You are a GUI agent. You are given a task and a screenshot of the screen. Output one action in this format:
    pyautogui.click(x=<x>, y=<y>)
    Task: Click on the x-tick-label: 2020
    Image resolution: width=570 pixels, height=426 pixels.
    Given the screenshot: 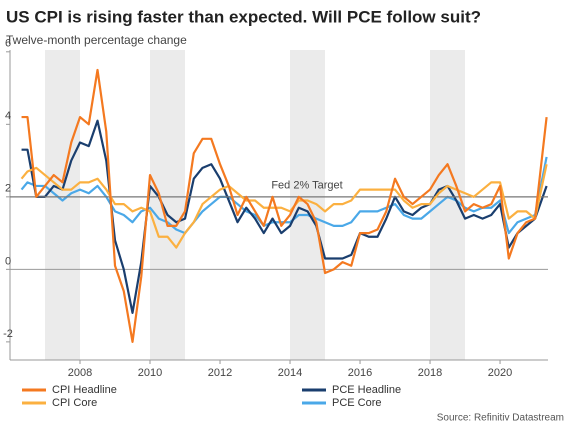 What is the action you would take?
    pyautogui.click(x=500, y=373)
    